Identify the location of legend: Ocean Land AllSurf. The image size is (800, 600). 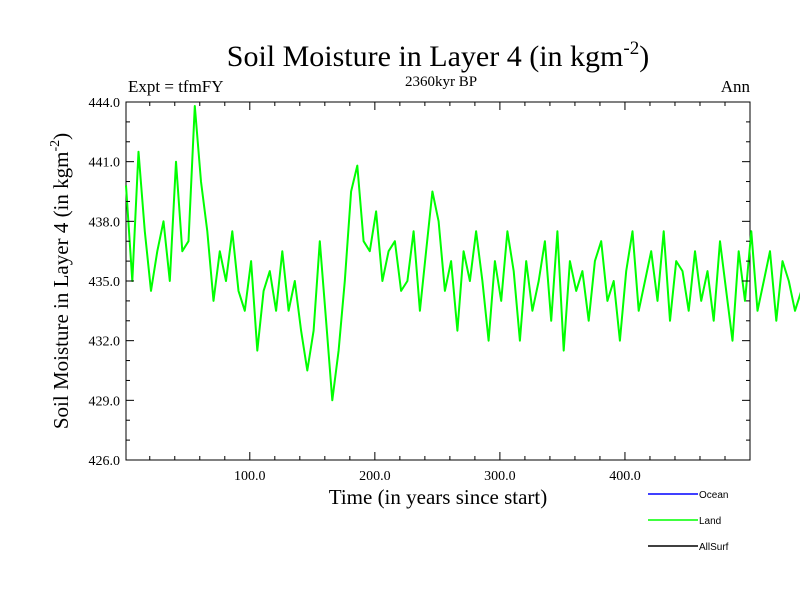
(688, 521).